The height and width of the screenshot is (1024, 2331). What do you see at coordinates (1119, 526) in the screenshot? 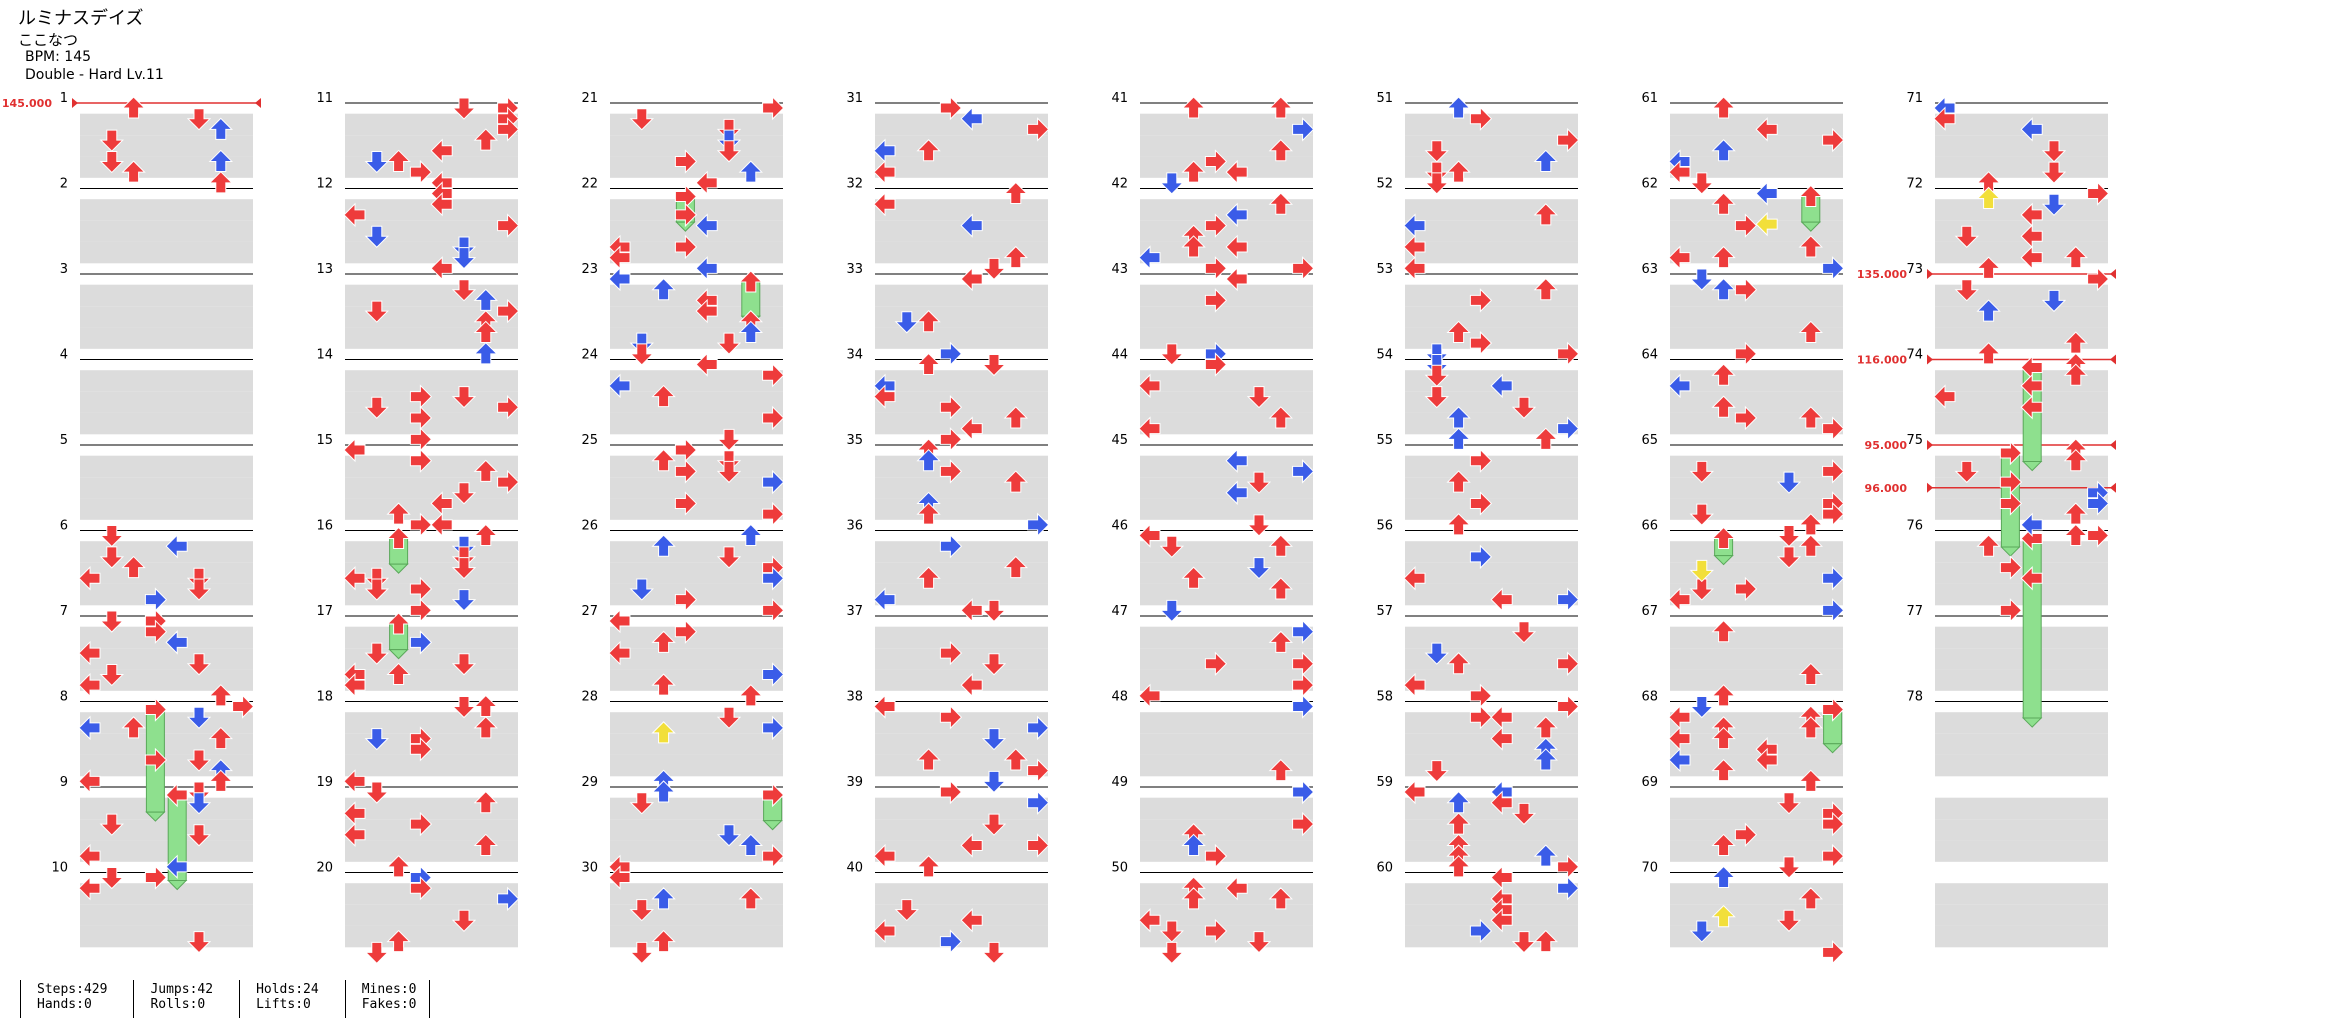
I see `measure-number: 46` at bounding box center [1119, 526].